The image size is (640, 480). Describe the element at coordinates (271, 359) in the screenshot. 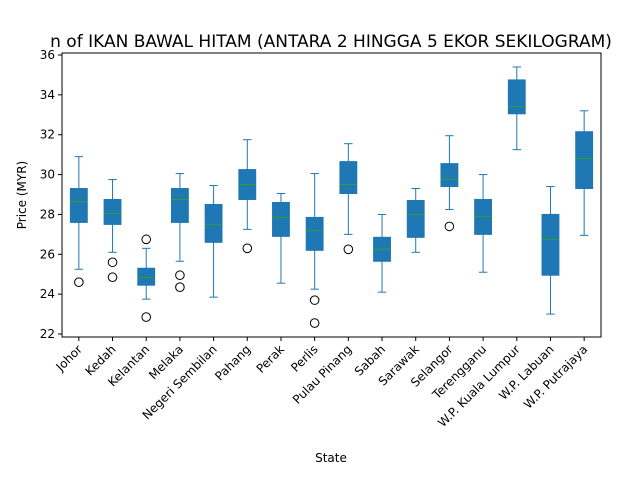

I see `x-tick-label: Perak` at that location.